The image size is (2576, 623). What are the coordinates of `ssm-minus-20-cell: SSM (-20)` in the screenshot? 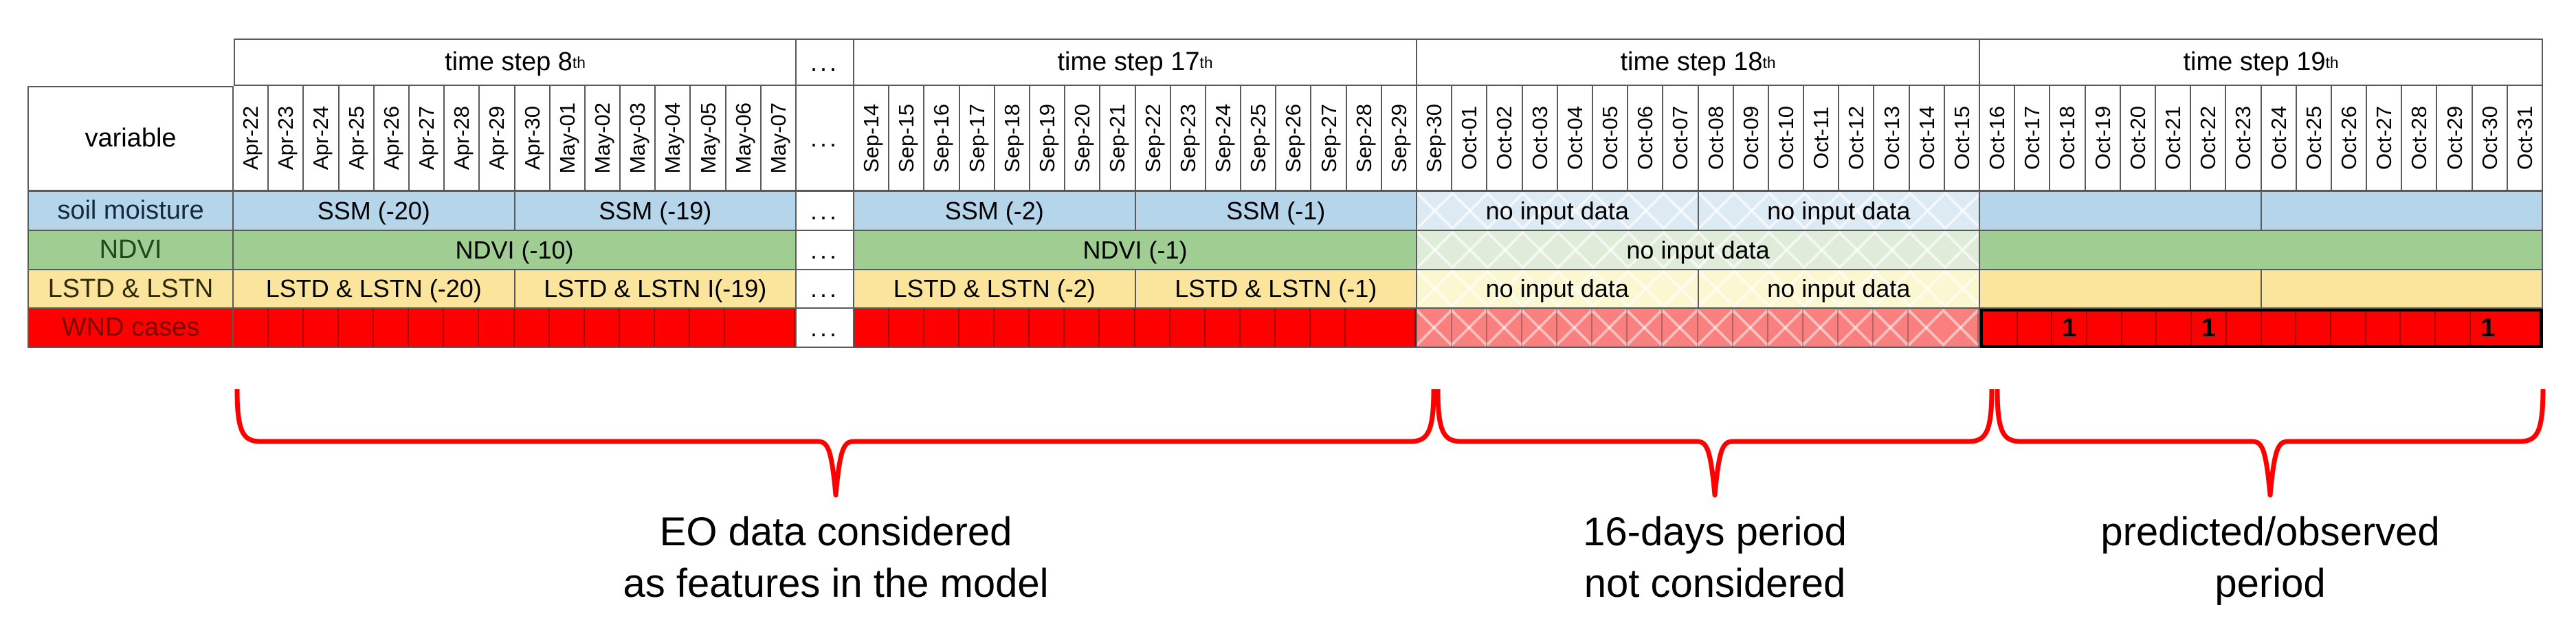 It's located at (374, 211).